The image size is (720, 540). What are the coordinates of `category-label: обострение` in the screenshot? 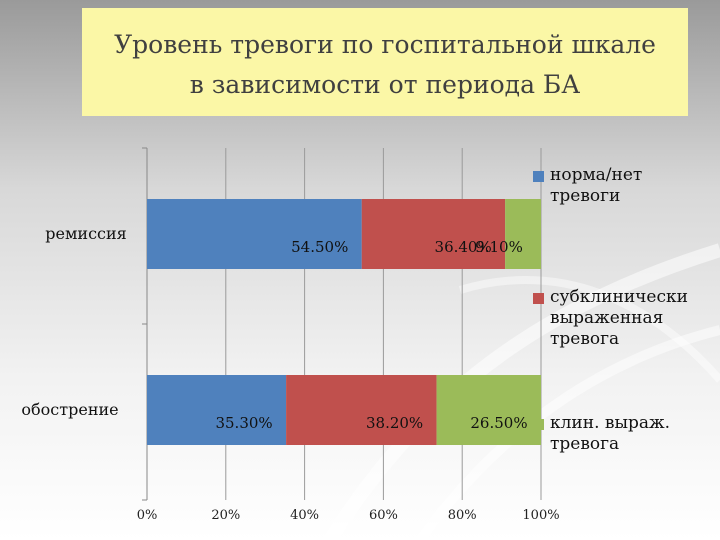 It's located at (69, 409).